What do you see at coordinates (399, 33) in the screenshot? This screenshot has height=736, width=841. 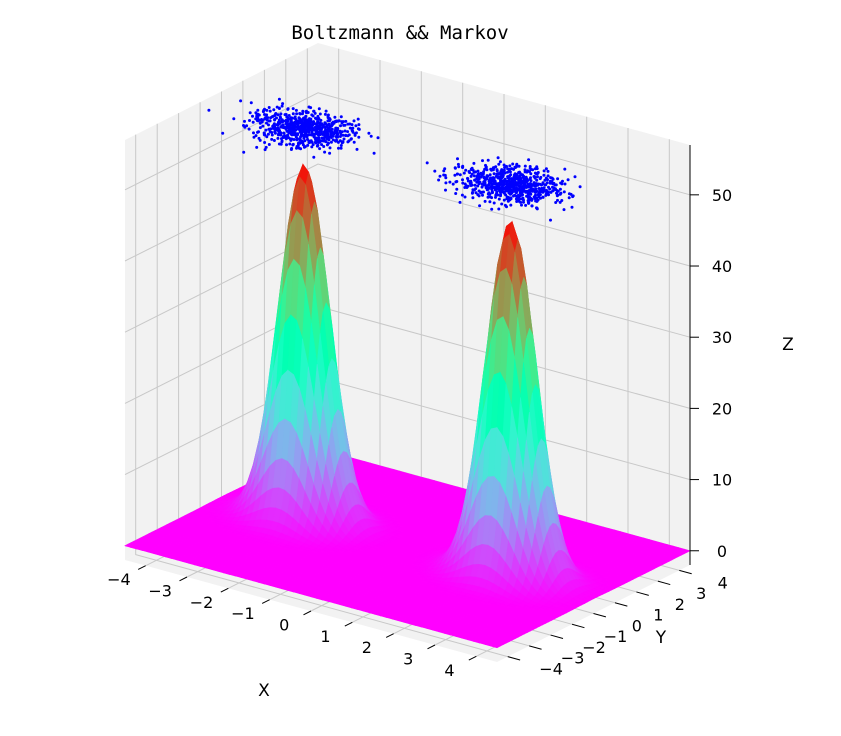 I see `chart-title: Boltzmann && Markov` at bounding box center [399, 33].